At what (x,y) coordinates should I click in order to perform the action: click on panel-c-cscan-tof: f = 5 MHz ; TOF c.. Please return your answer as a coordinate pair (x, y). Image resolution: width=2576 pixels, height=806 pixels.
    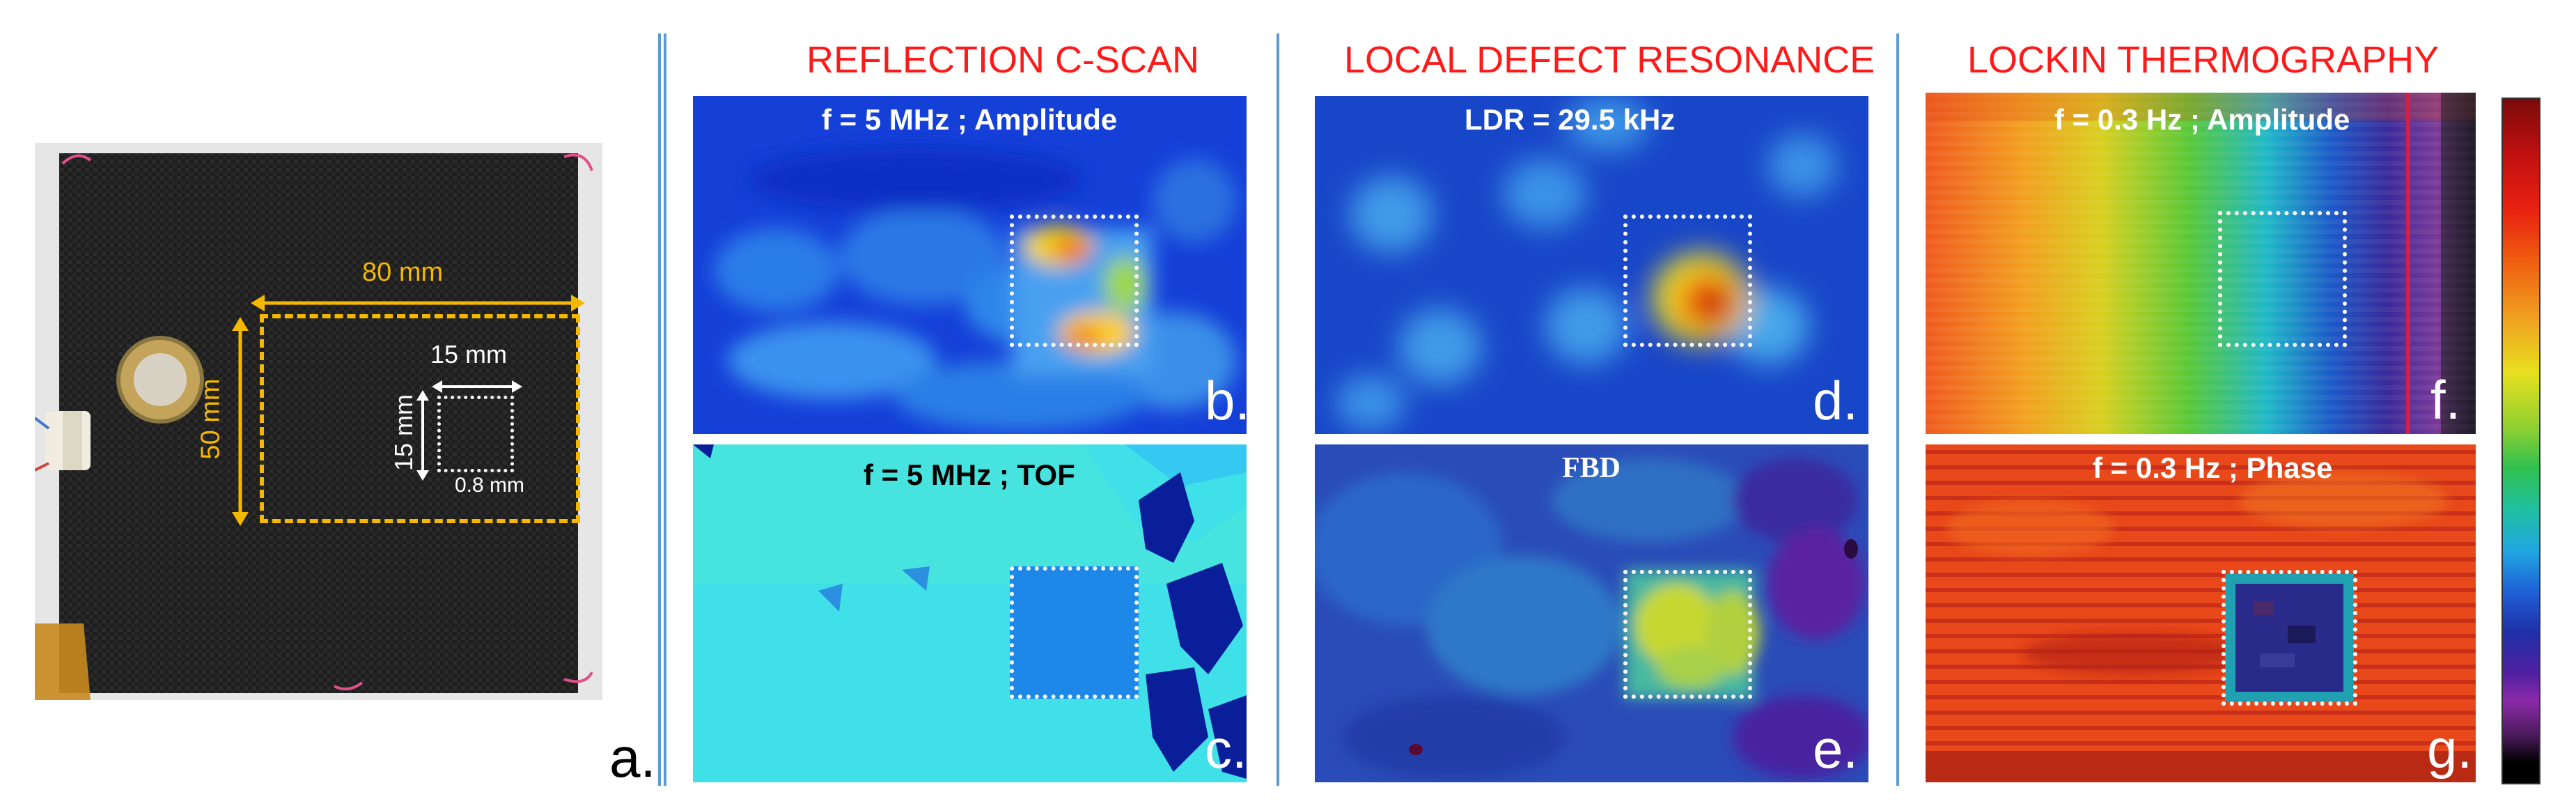
    Looking at the image, I should click on (970, 613).